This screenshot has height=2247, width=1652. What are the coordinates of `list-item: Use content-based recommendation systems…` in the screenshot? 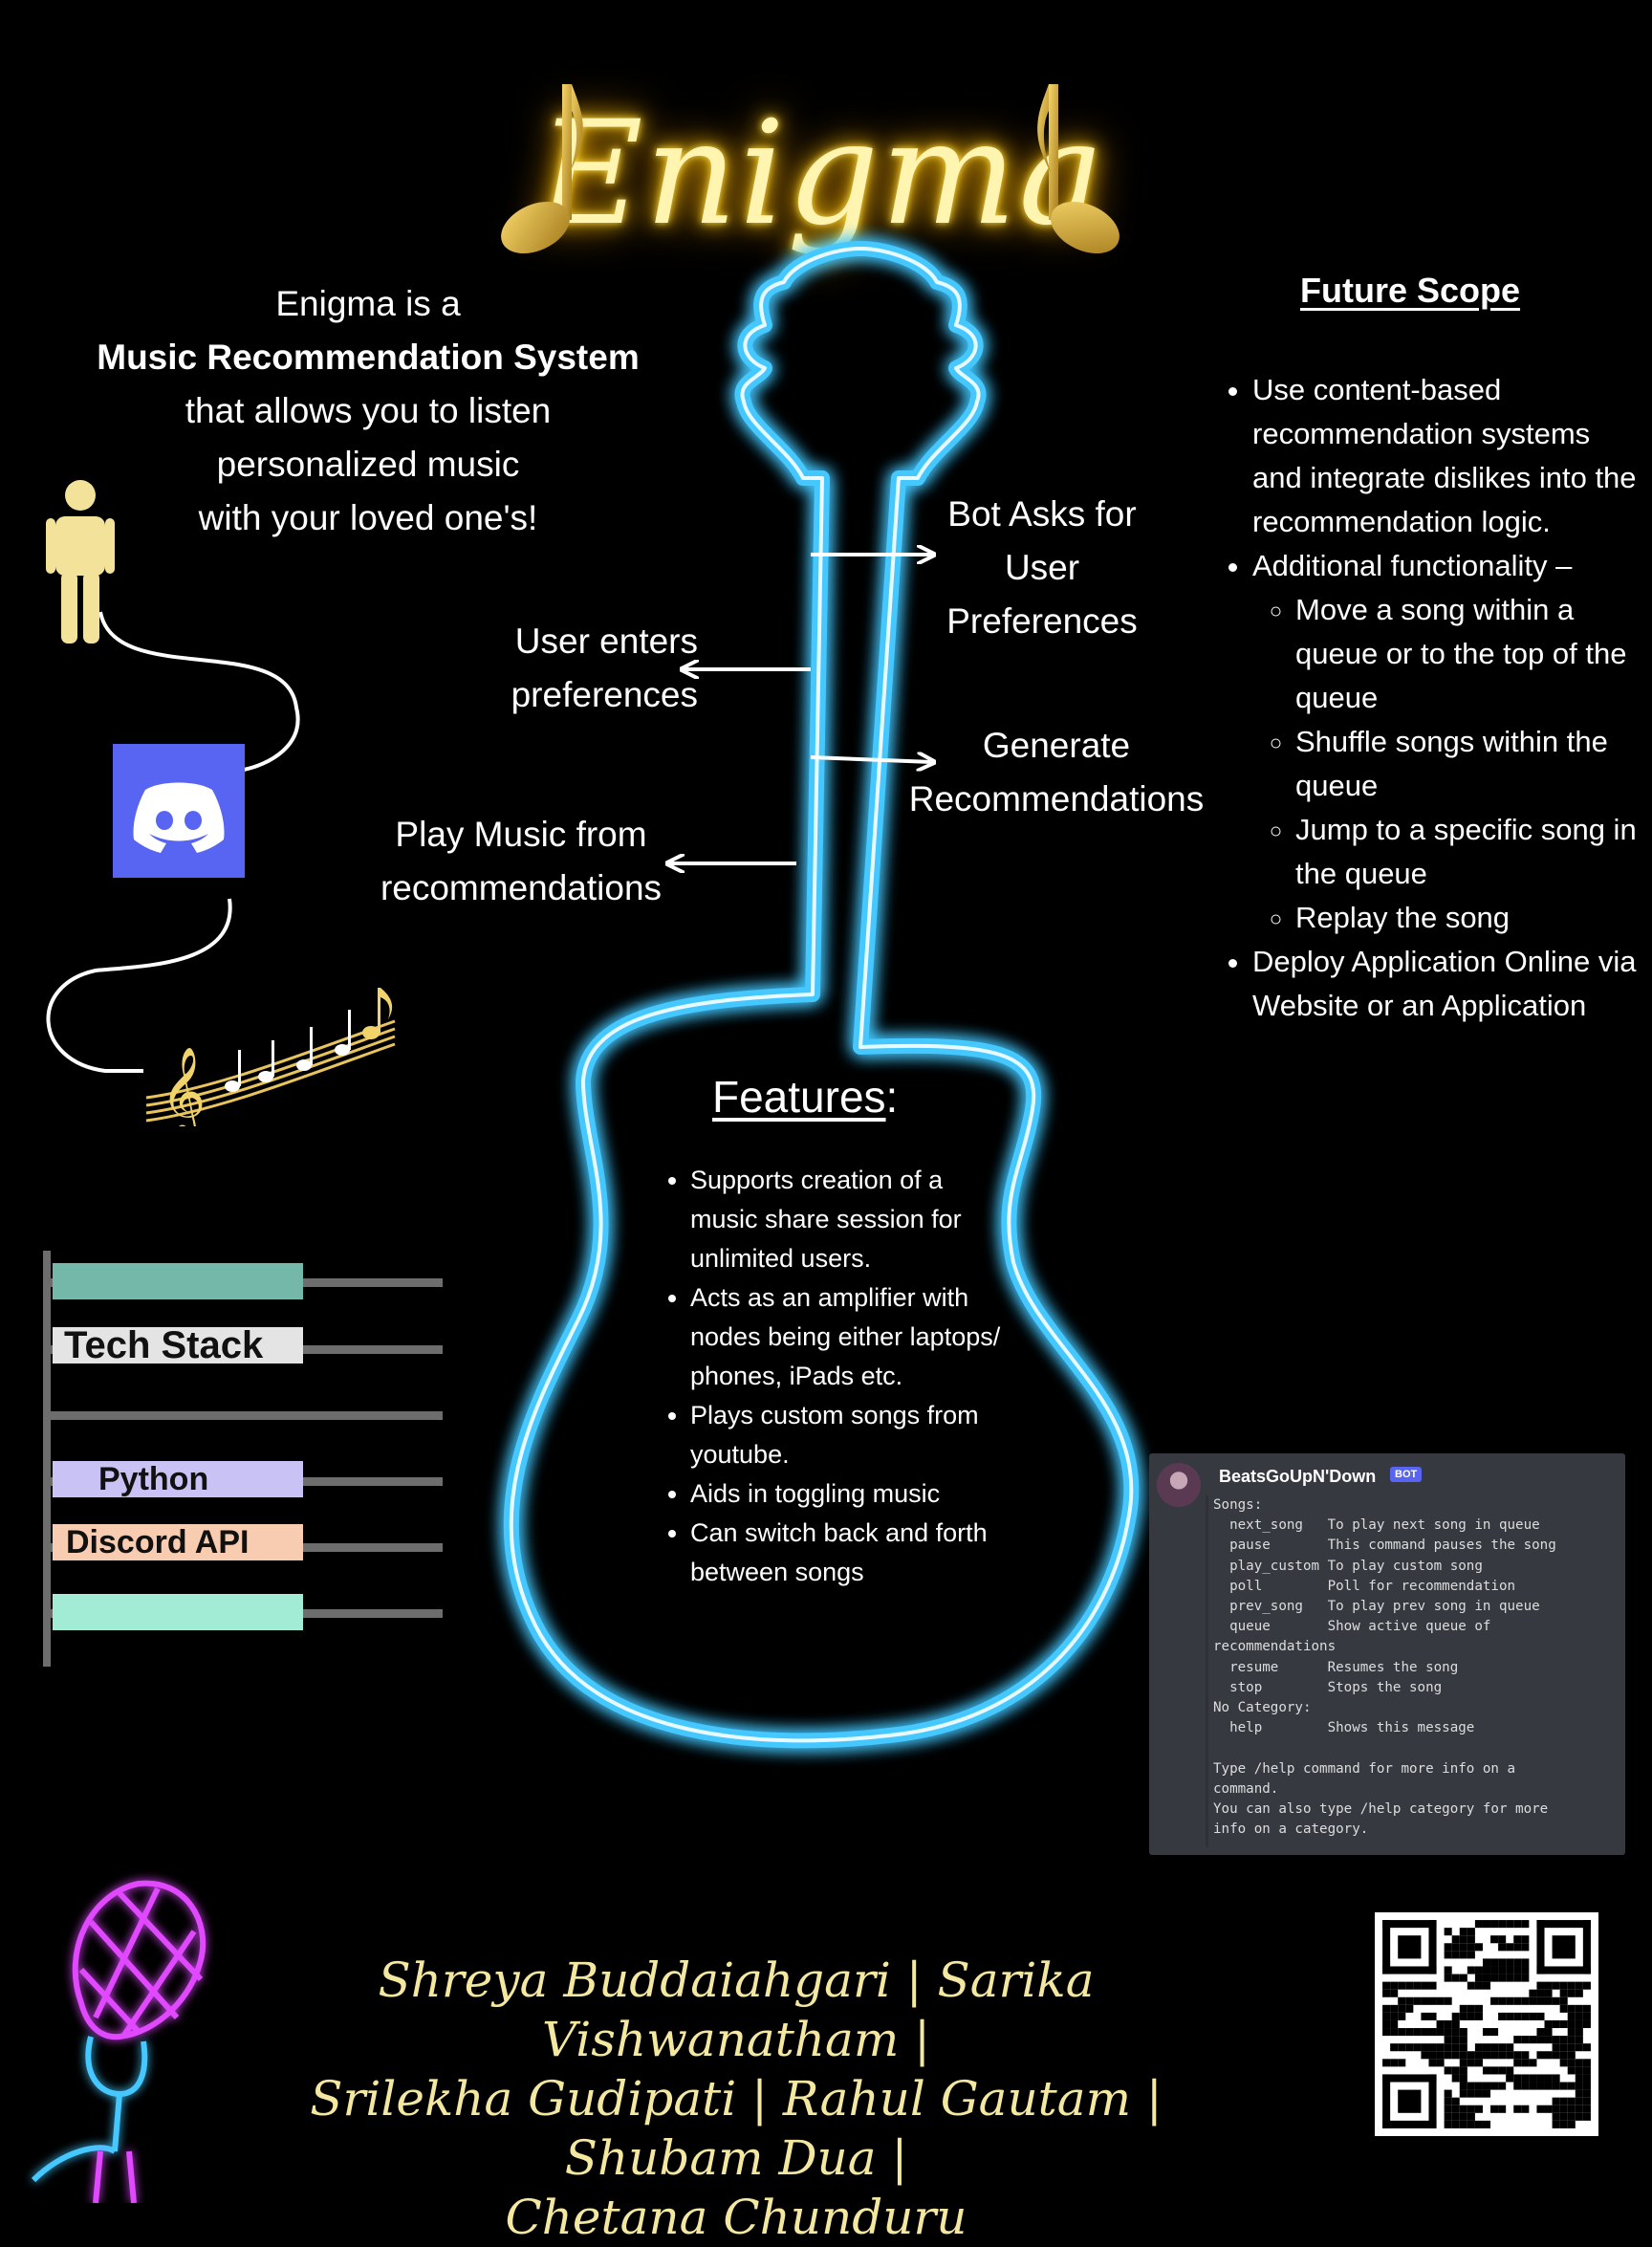 It's located at (1448, 456).